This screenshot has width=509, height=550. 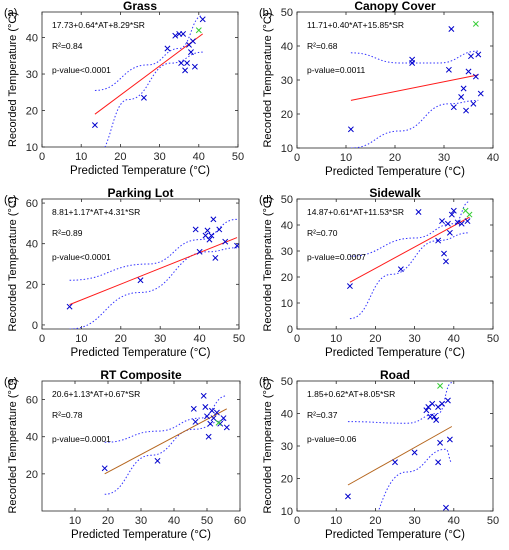 I want to click on x-tick-label: 50, so click(x=239, y=339).